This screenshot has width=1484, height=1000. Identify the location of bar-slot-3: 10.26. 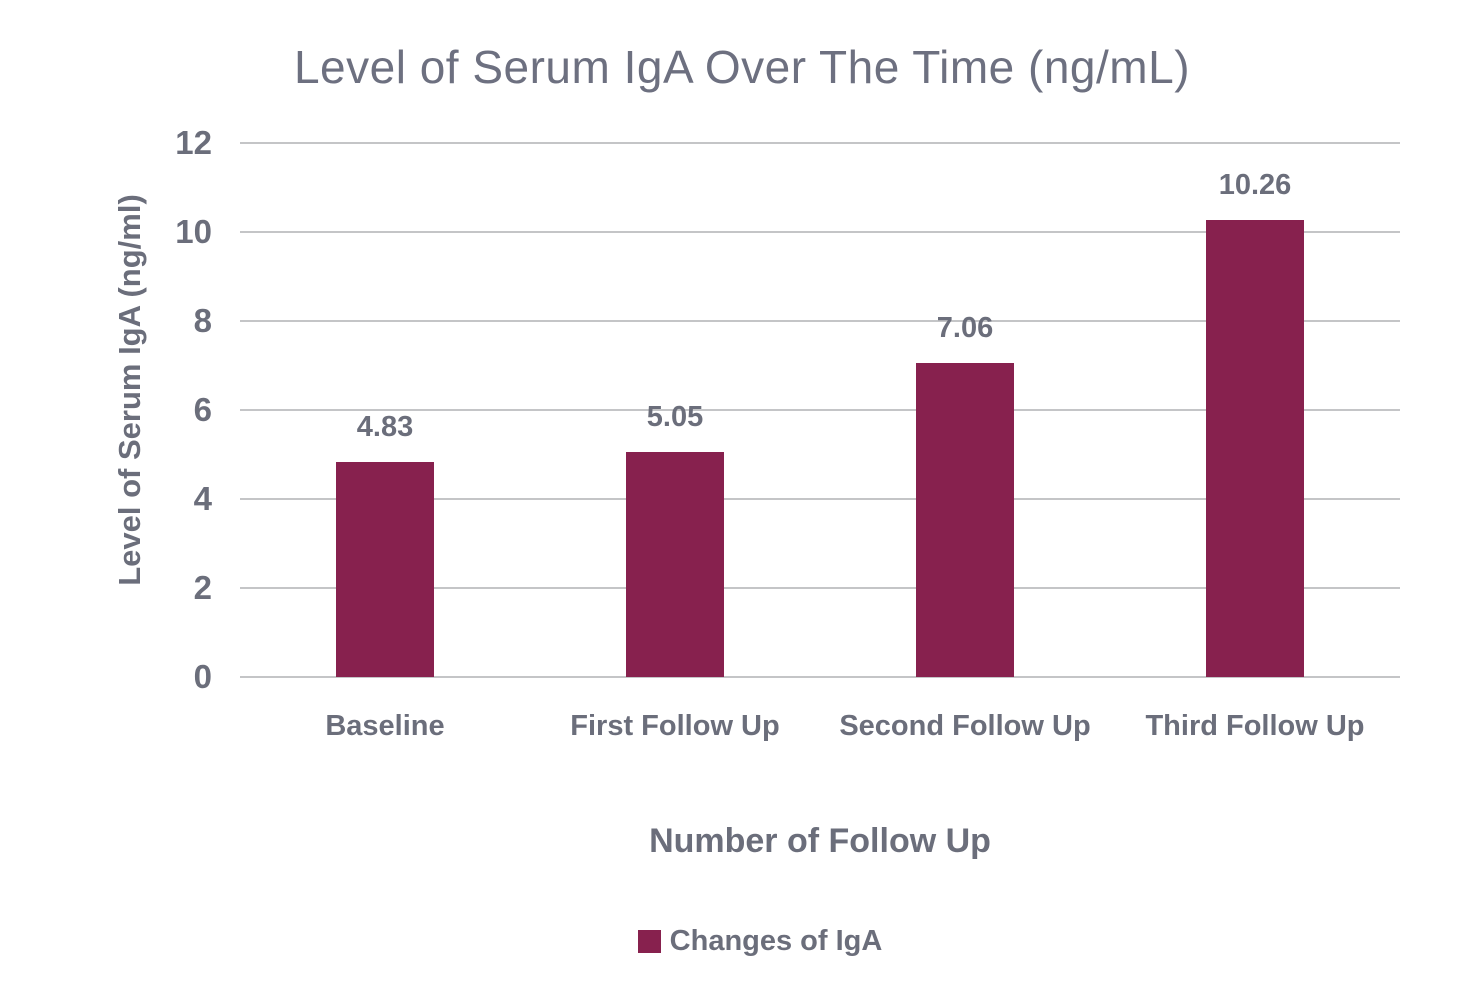
(1255, 410).